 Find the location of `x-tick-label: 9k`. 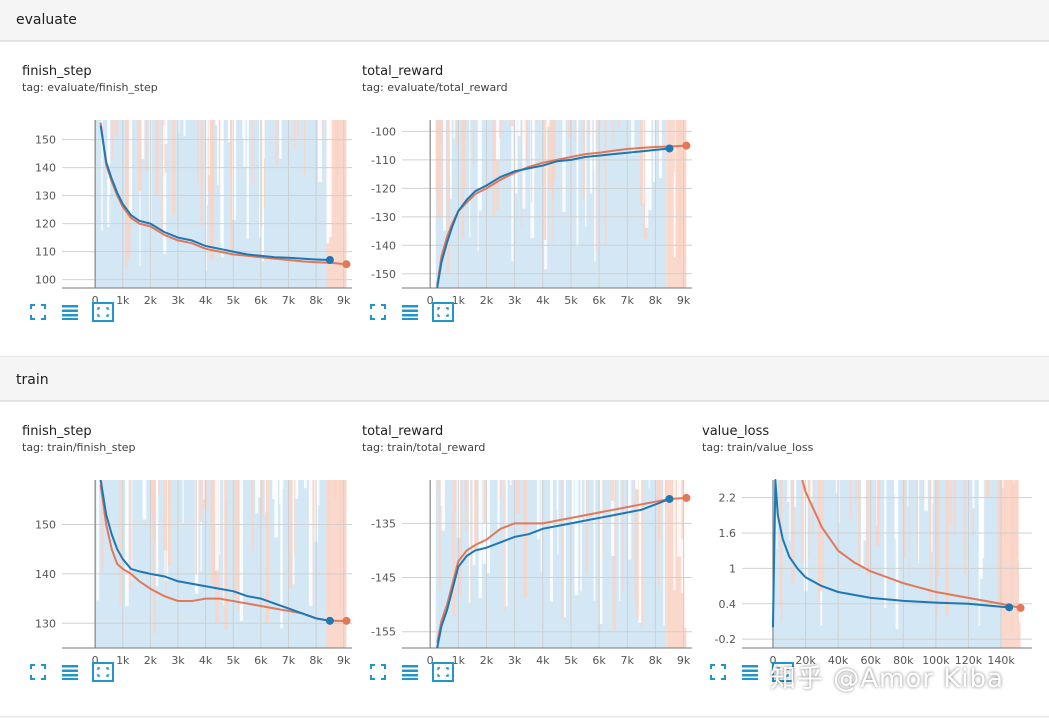

x-tick-label: 9k is located at coordinates (344, 659).